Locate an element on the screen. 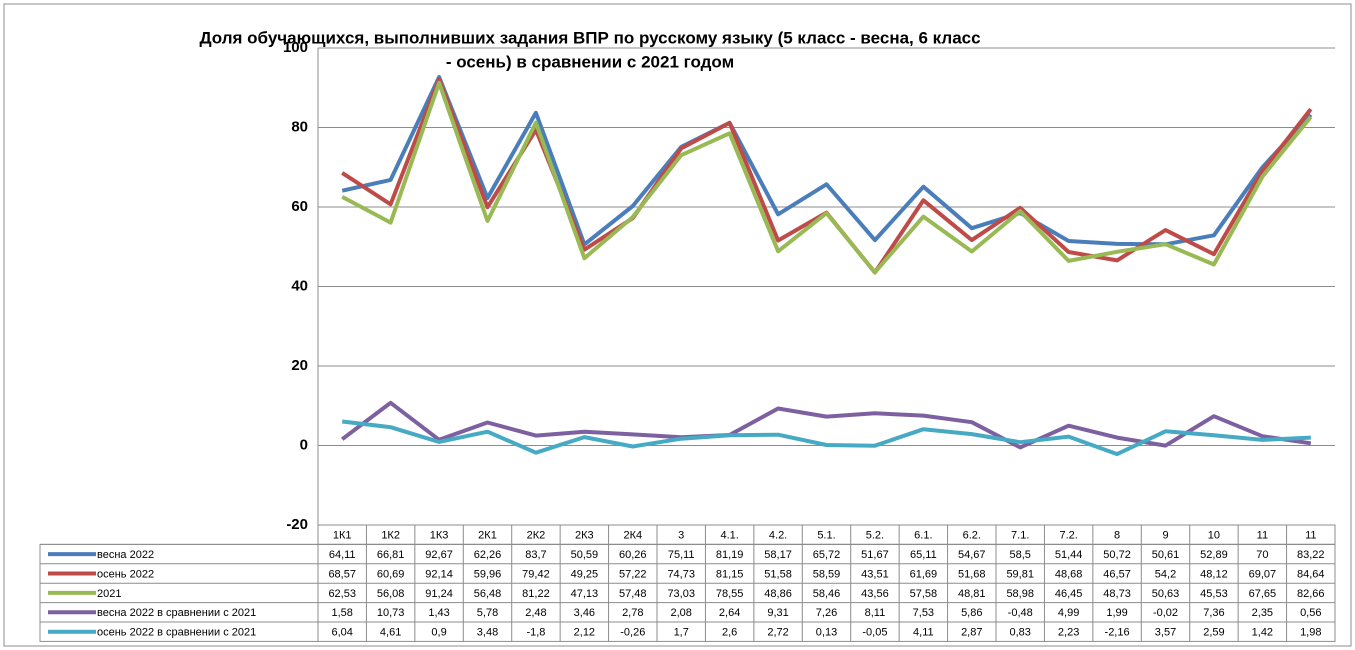 This screenshot has height=650, width=1355. table-value: 2,48 is located at coordinates (535, 613).